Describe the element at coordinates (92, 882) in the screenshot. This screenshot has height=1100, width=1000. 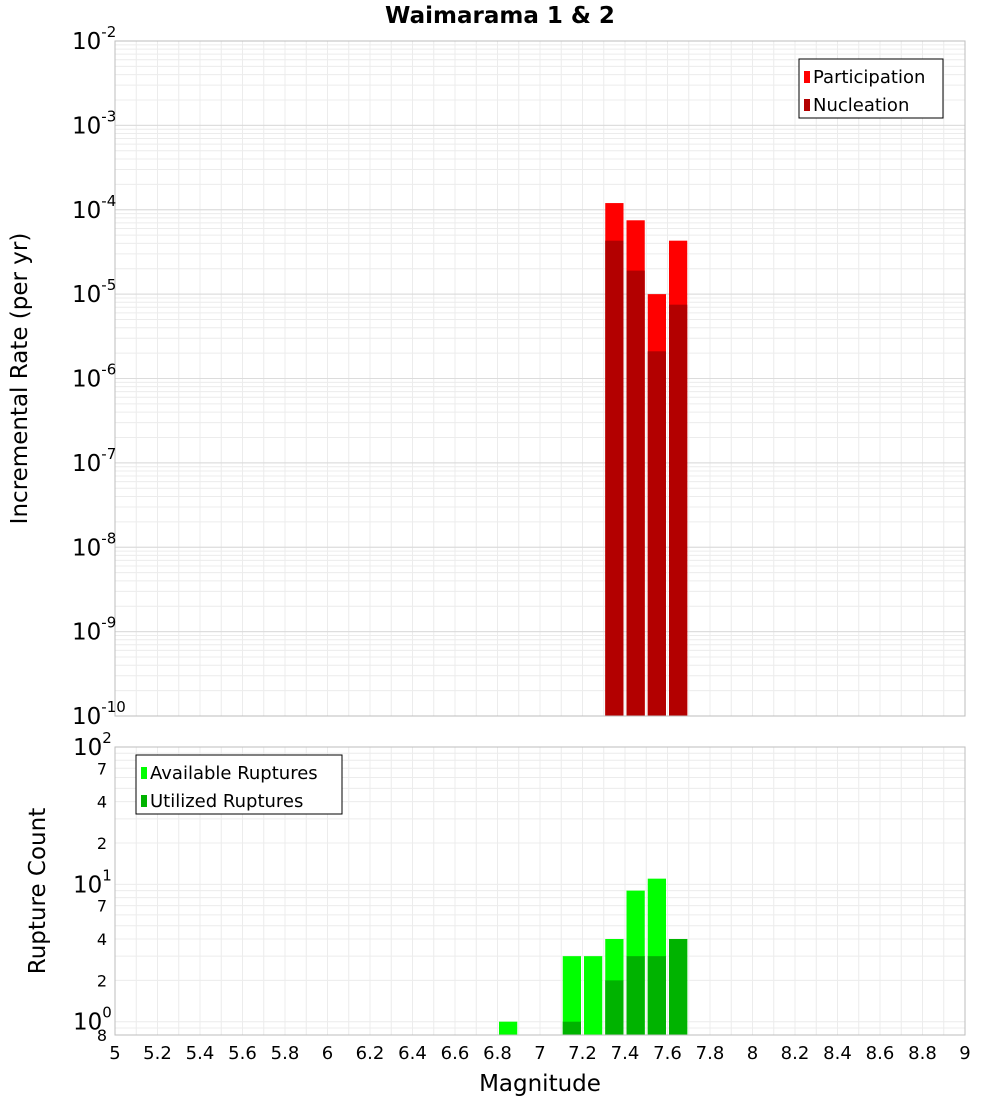
I see `y-tick-label: 10¹` at that location.